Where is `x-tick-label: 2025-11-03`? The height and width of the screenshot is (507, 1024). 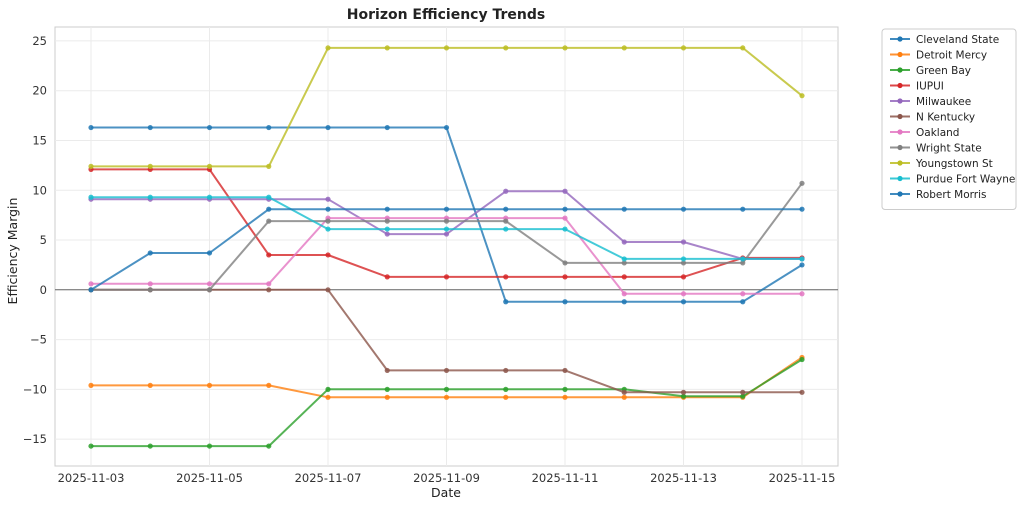 x-tick-label: 2025-11-03 is located at coordinates (91, 478).